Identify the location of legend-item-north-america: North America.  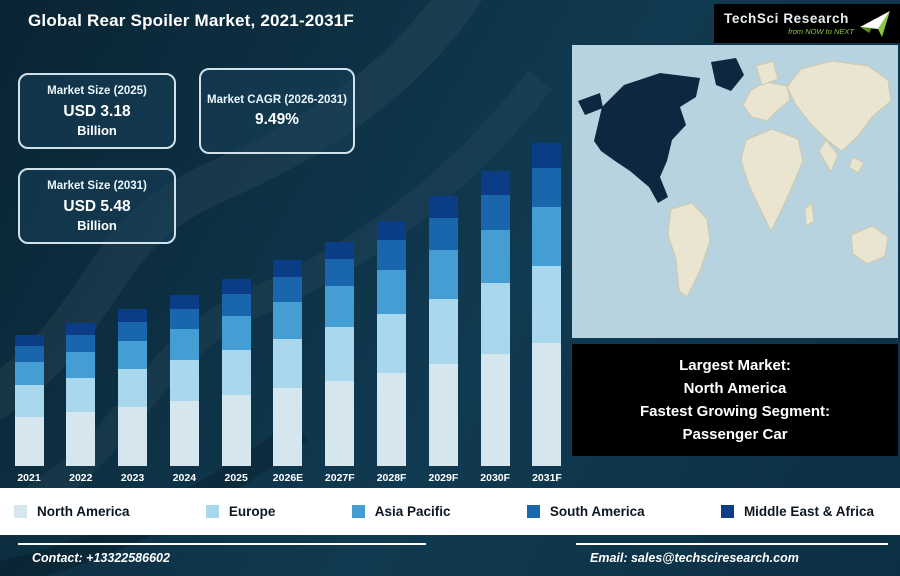
(72, 511).